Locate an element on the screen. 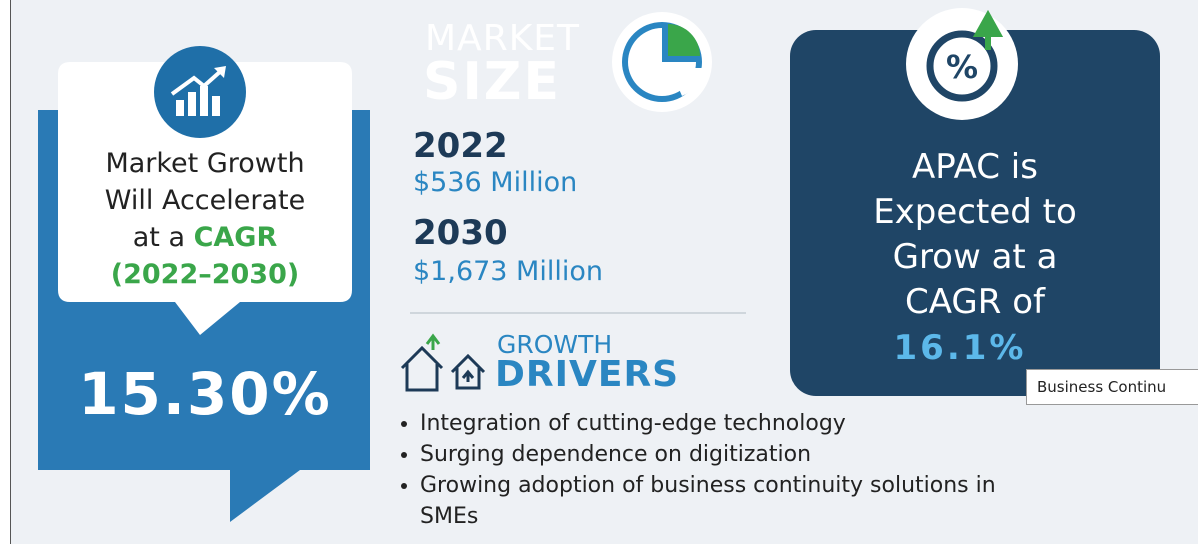  drivers-title: DRIVERS is located at coordinates (587, 374).